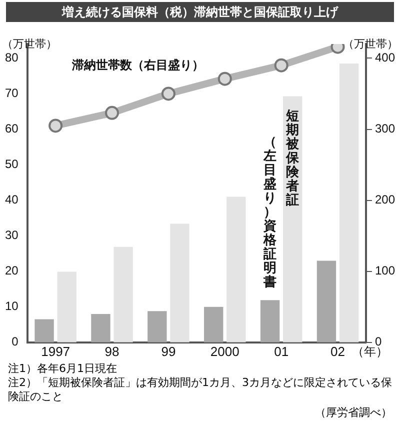 This screenshot has height=437, width=400. Describe the element at coordinates (337, 351) in the screenshot. I see `x-tick-label: 02` at that location.